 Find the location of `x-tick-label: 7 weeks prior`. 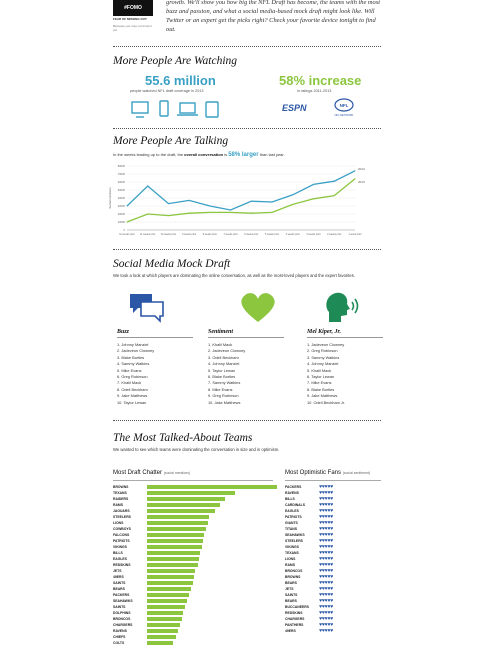

x-tick-label: 7 weeks prior is located at coordinates (231, 234).